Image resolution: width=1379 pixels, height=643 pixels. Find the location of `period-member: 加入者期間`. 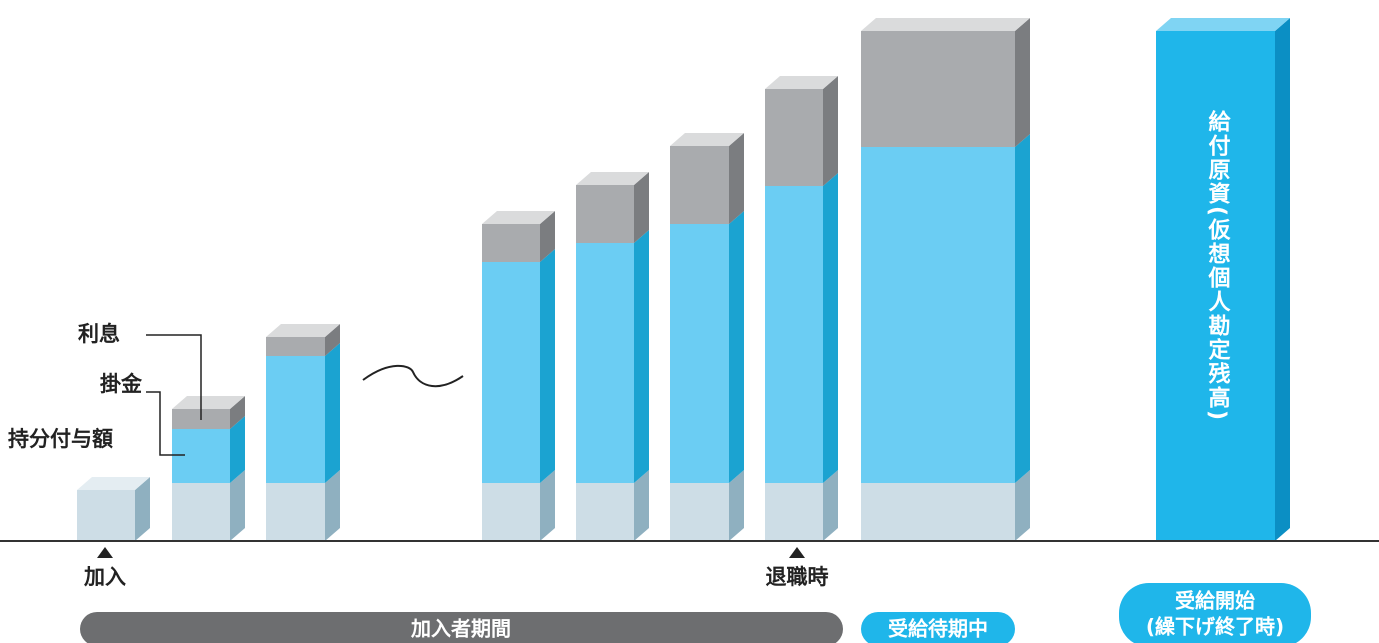

period-member: 加入者期間 is located at coordinates (460, 629).